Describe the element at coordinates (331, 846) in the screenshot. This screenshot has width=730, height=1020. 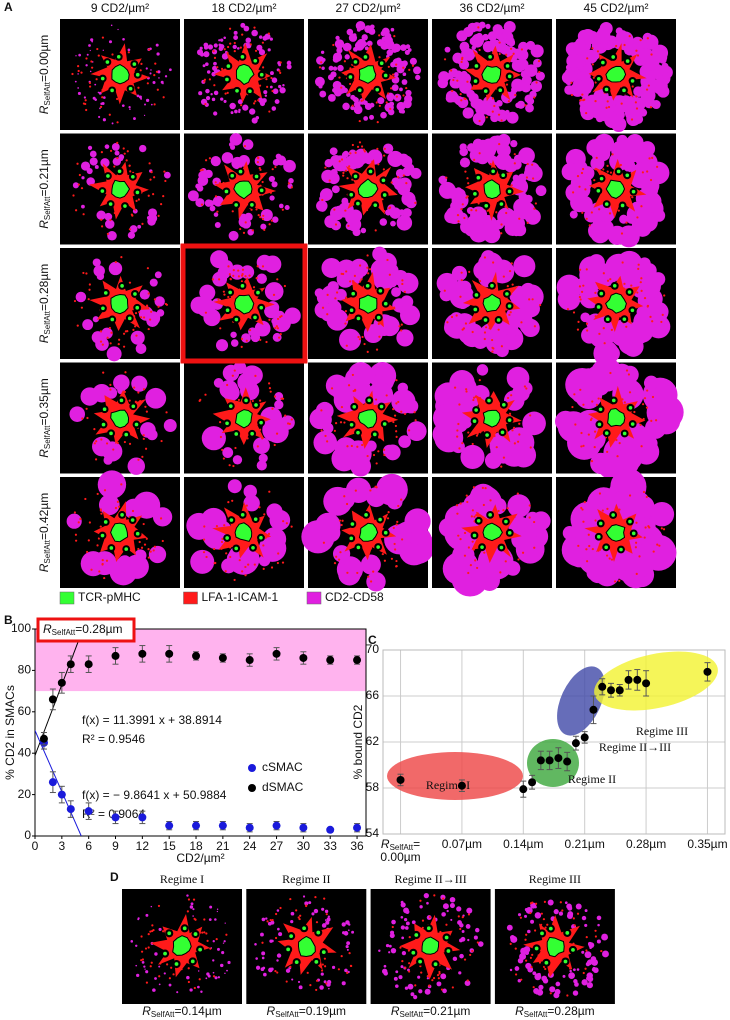
I see `x-tick-label: 33` at that location.